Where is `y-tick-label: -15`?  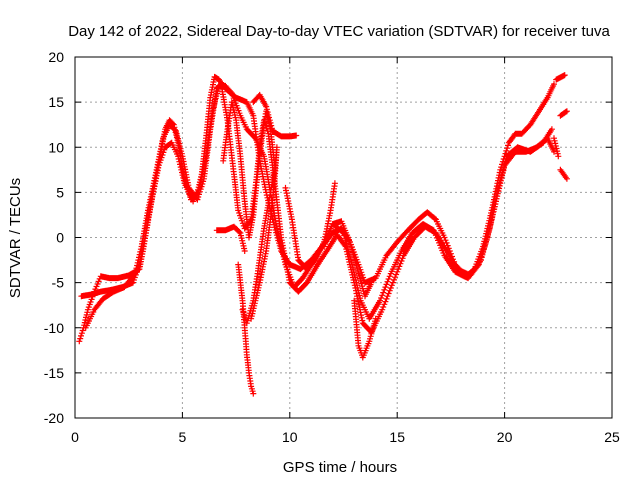 y-tick-label: -15 is located at coordinates (54, 373).